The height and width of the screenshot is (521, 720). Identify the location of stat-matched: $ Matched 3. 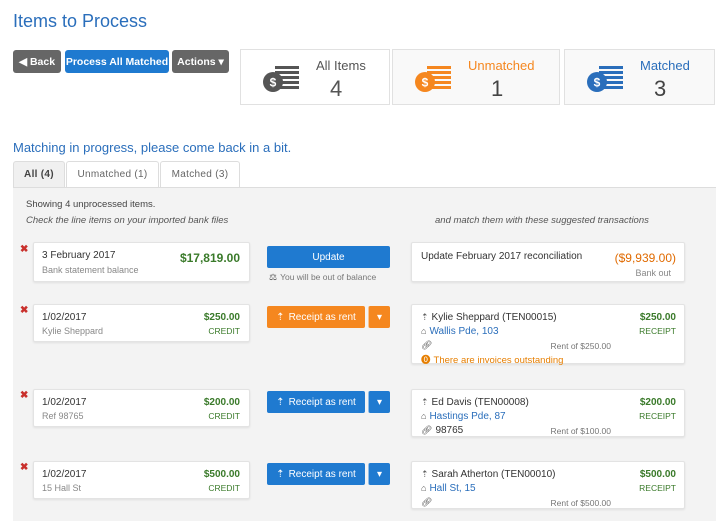
(639, 77).